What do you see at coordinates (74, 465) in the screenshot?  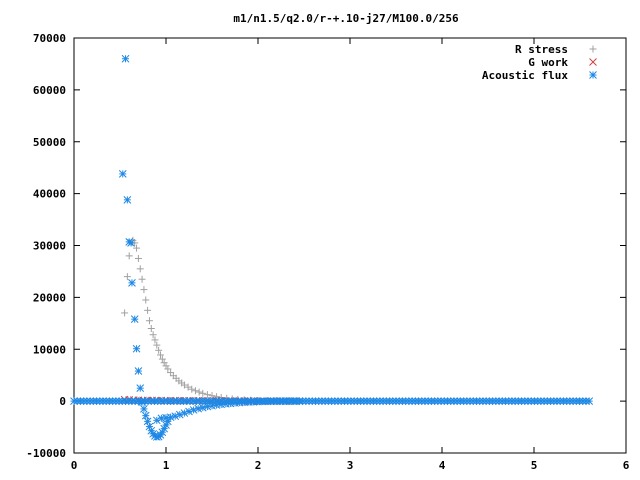 I see `x-tick-label: 0` at bounding box center [74, 465].